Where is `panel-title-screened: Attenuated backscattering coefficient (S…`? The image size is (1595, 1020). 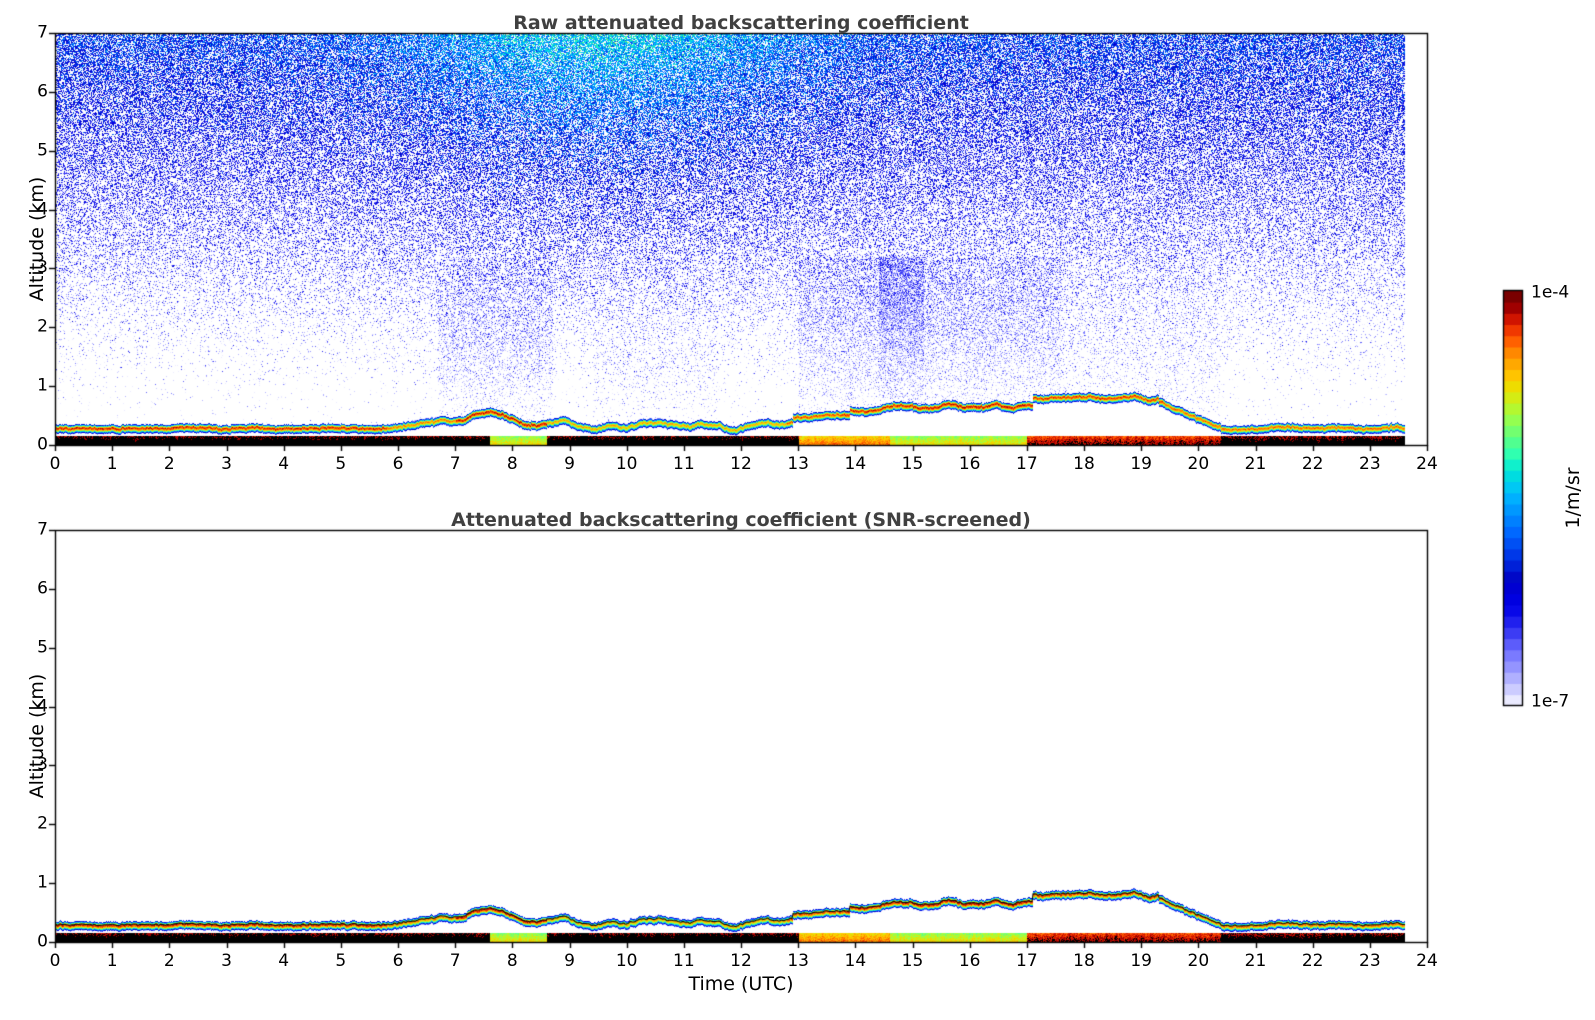
panel-title-screened: Attenuated backscattering coefficient (S… is located at coordinates (741, 520).